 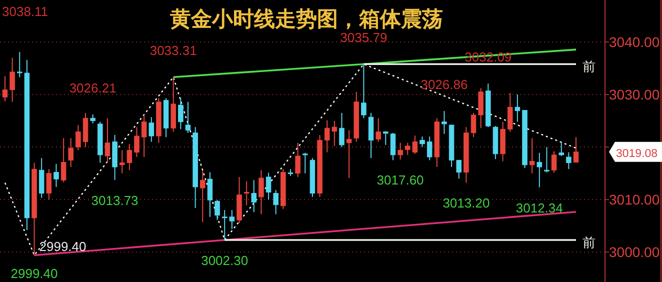 What do you see at coordinates (466, 203) in the screenshot?
I see `annotation: 3013.20` at bounding box center [466, 203].